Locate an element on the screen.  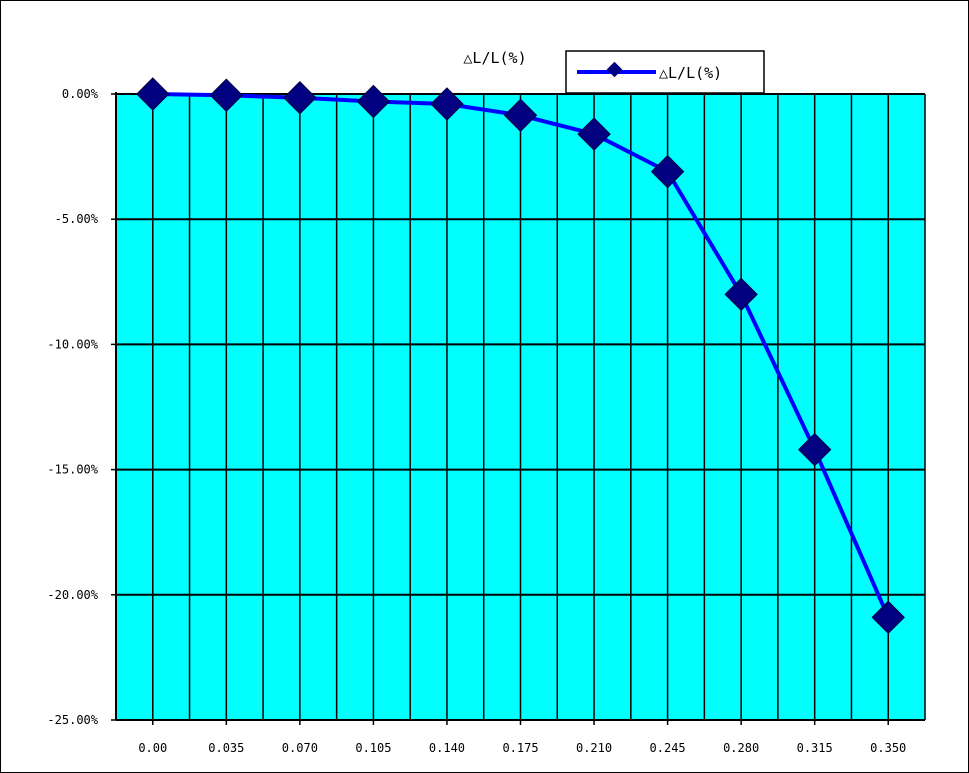
x-tick-label: 0.350 is located at coordinates (888, 748).